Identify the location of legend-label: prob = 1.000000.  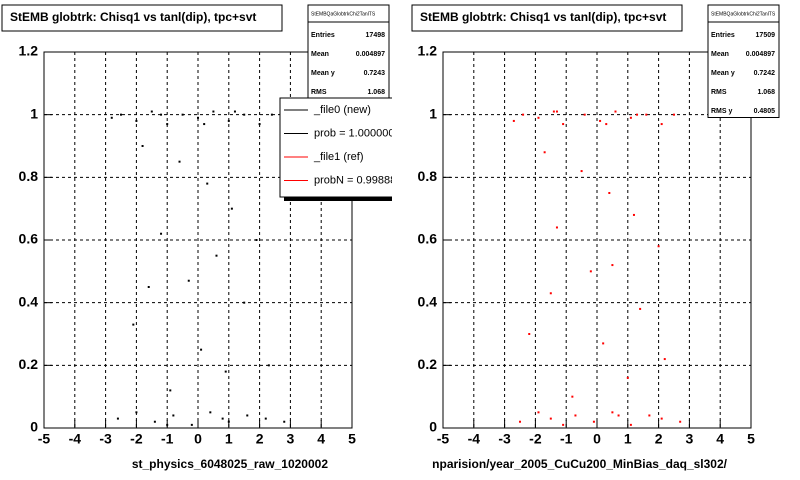
(354, 133).